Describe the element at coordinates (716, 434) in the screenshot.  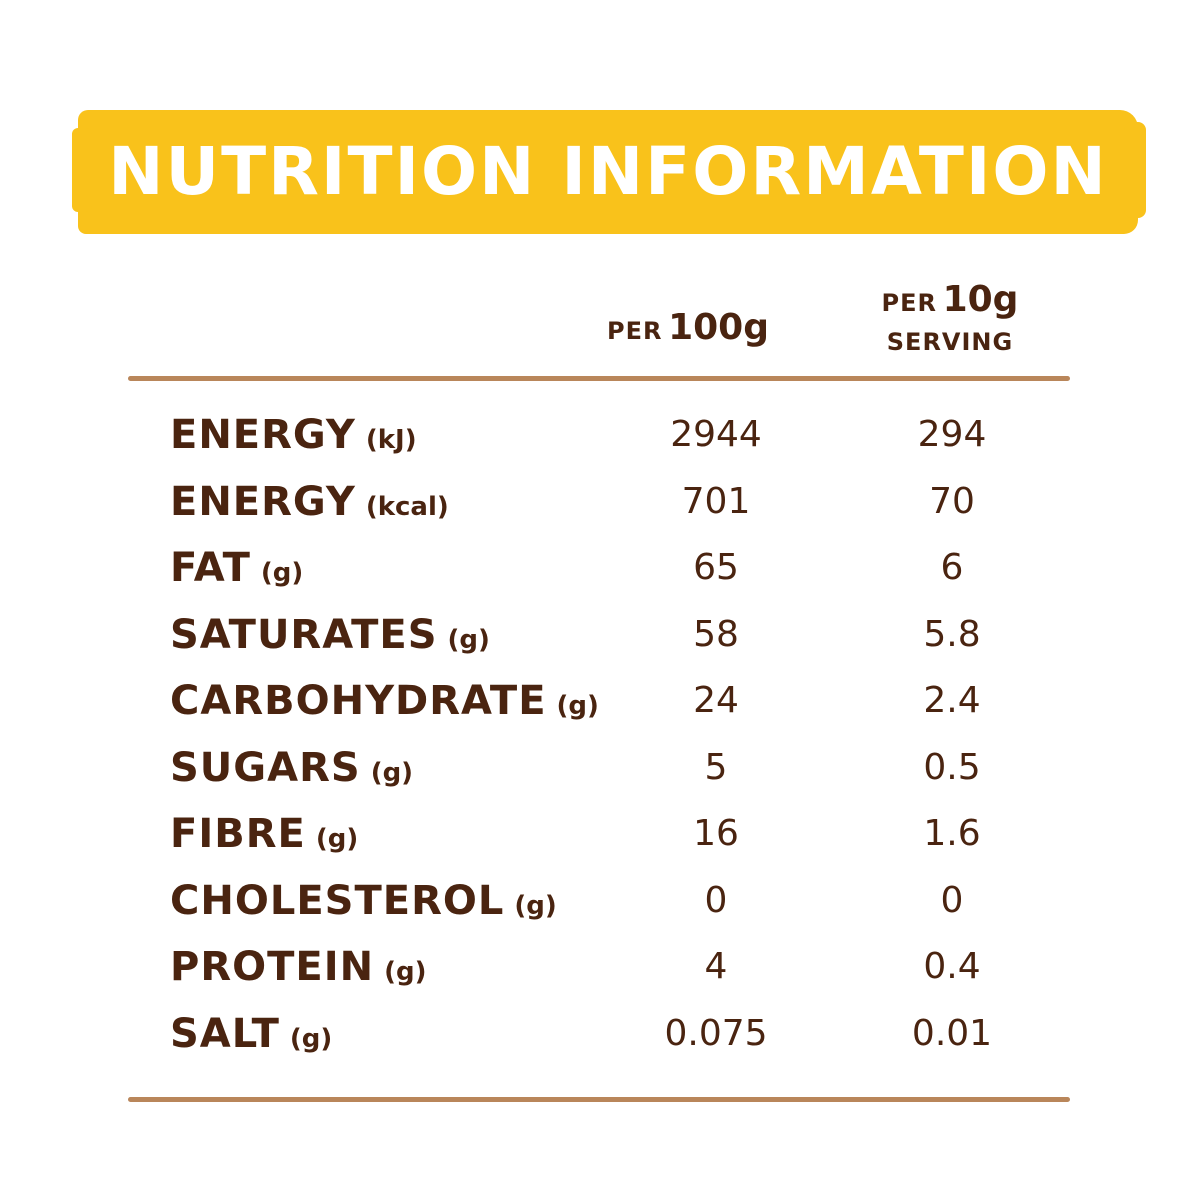
I see `value-per-100g: 2944` at that location.